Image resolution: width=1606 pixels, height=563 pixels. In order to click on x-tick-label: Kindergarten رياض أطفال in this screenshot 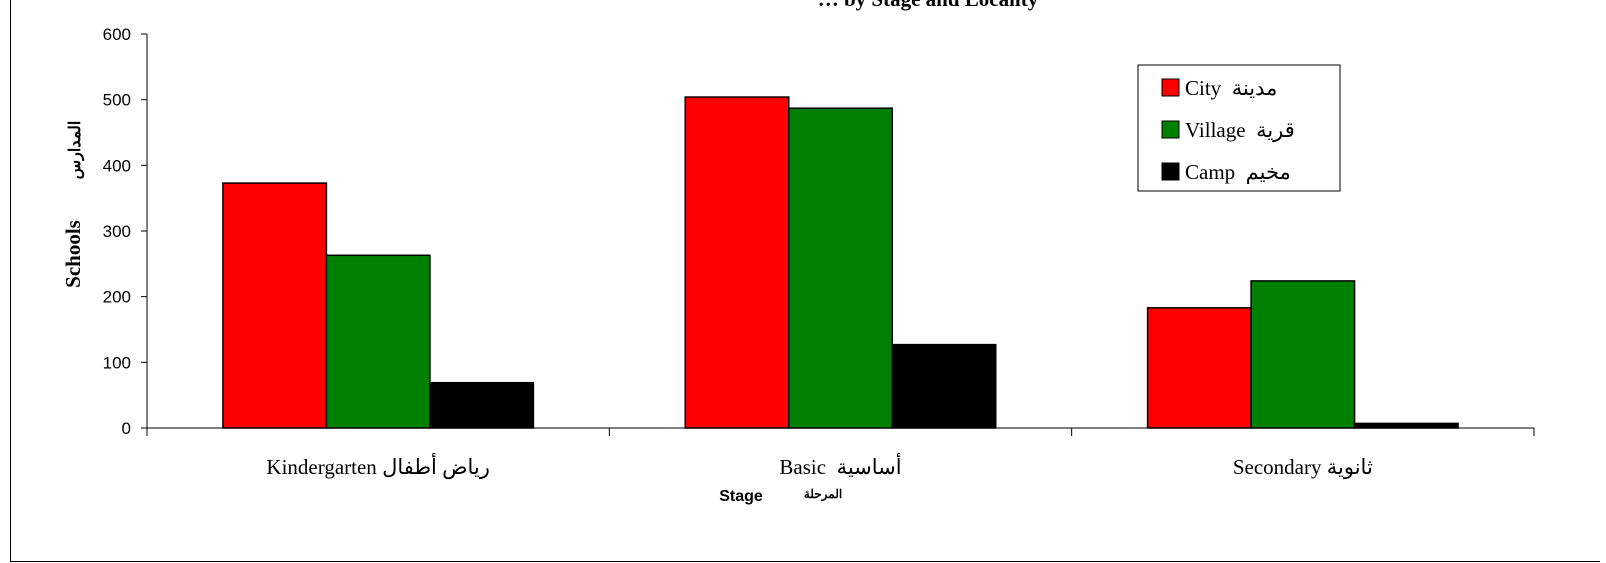, I will do `click(378, 466)`.